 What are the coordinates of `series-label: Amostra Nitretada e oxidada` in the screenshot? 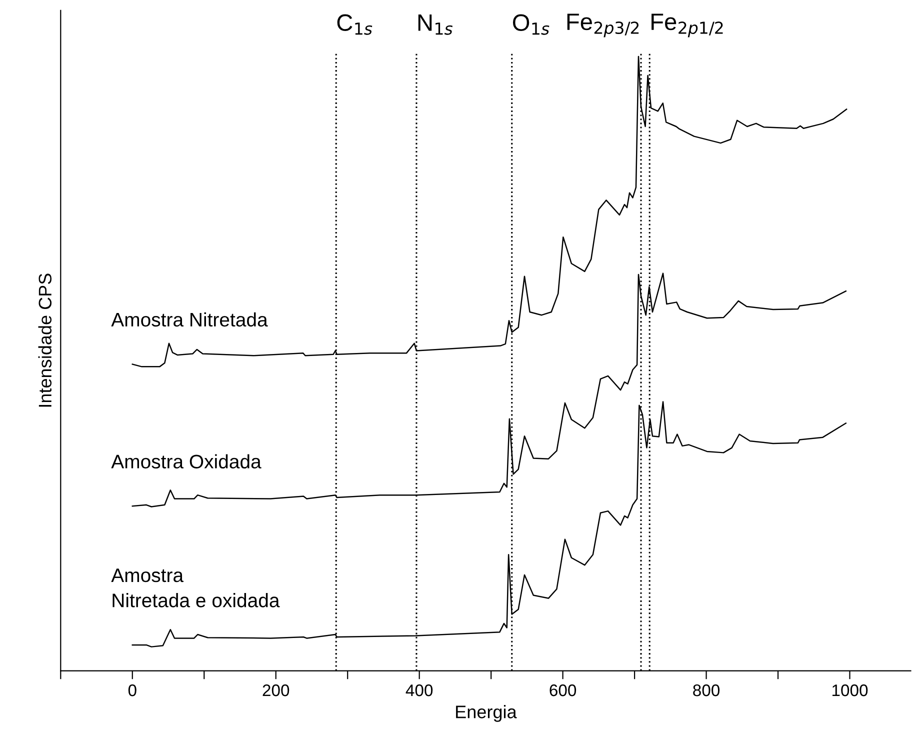 It's located at (195, 588).